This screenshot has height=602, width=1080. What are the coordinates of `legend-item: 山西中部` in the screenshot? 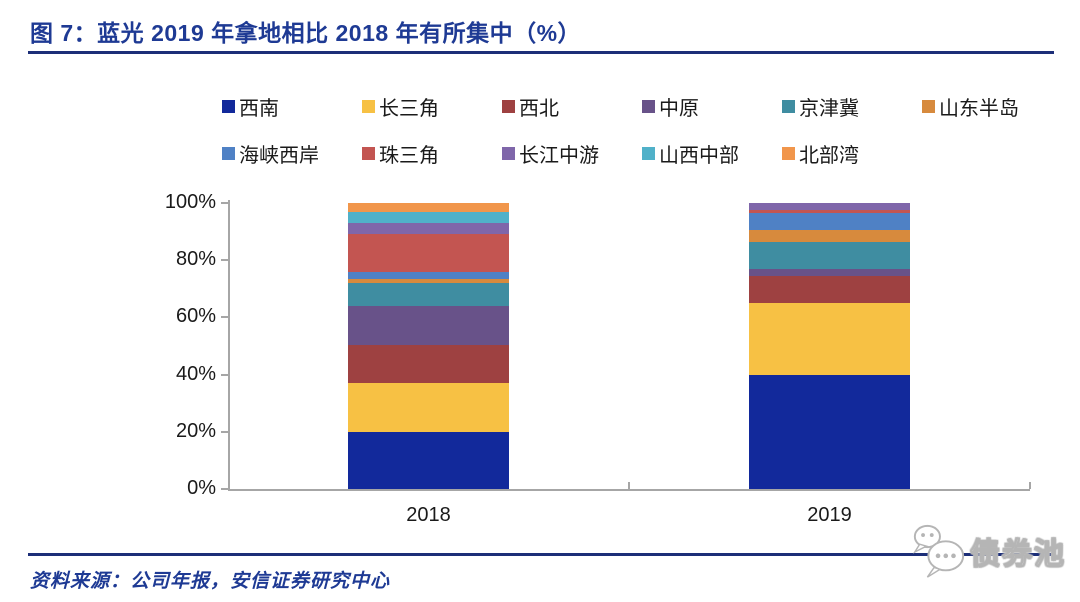 It's located at (712, 153).